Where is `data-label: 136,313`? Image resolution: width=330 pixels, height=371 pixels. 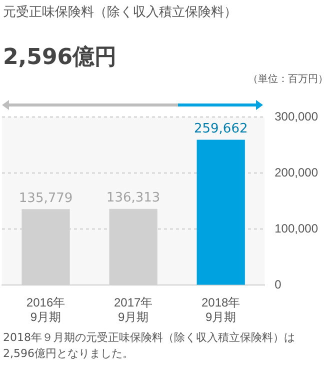
data-label: 136,313 is located at coordinates (133, 198).